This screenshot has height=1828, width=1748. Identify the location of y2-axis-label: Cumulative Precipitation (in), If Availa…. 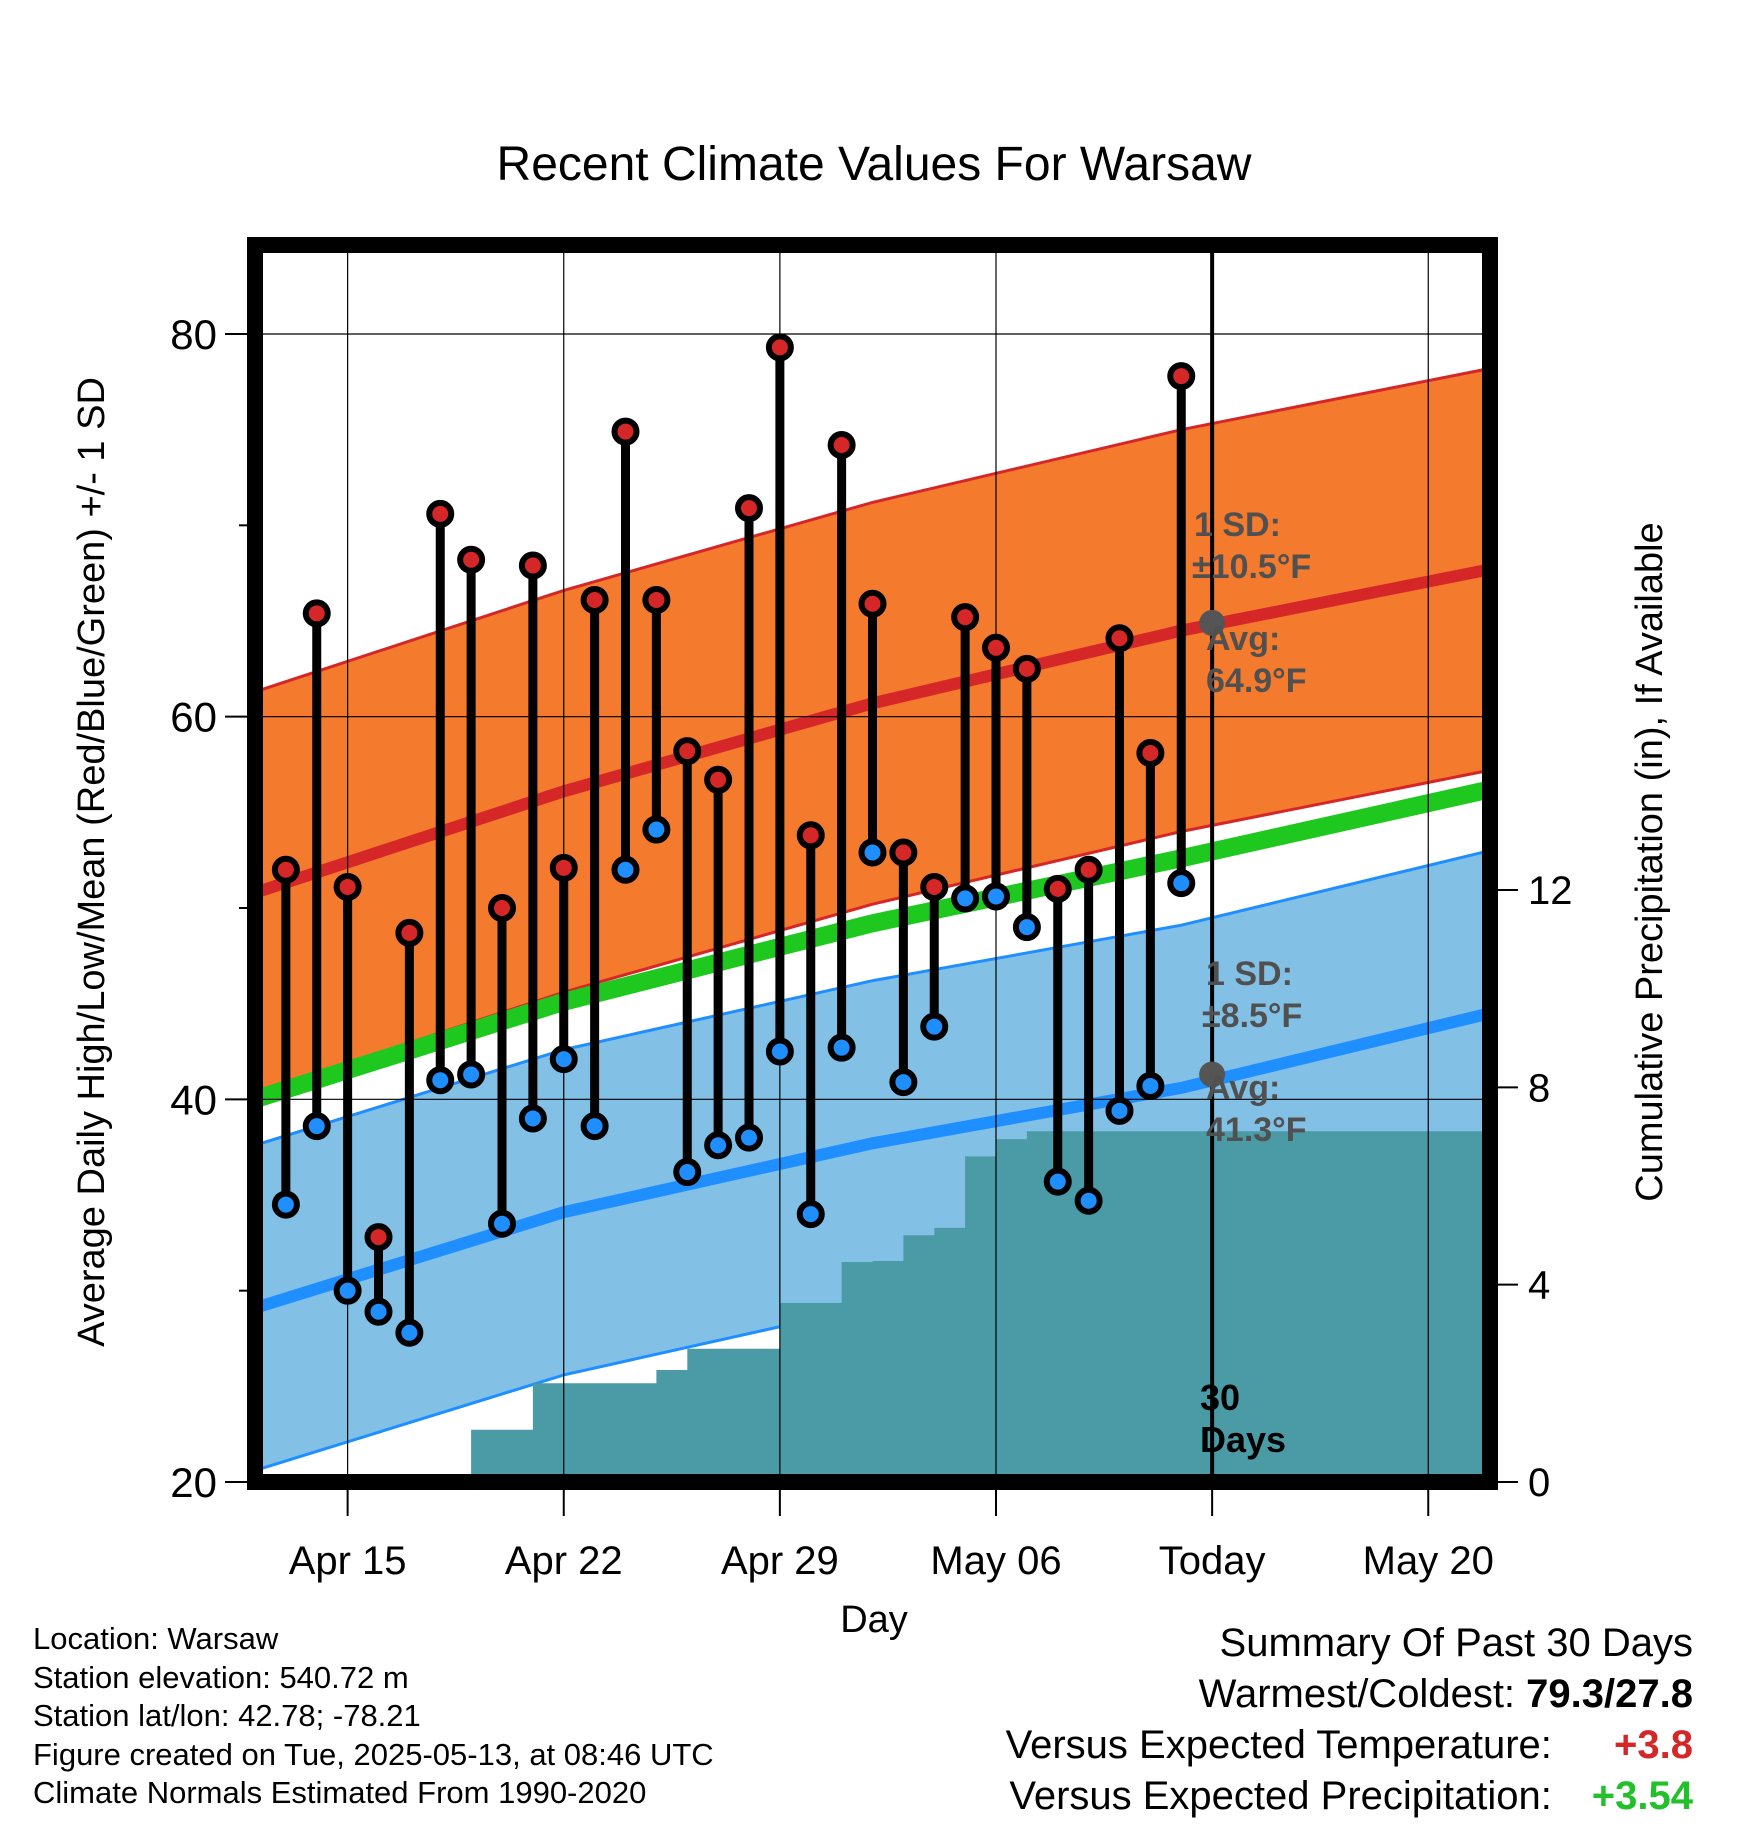
(1650, 861).